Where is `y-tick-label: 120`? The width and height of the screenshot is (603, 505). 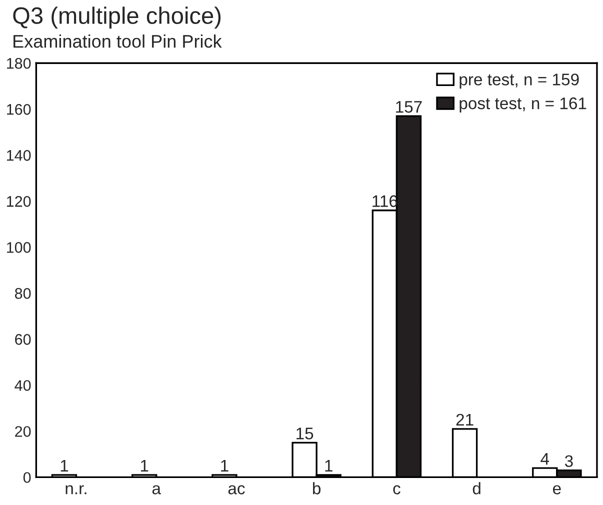 y-tick-label: 120 is located at coordinates (18, 201).